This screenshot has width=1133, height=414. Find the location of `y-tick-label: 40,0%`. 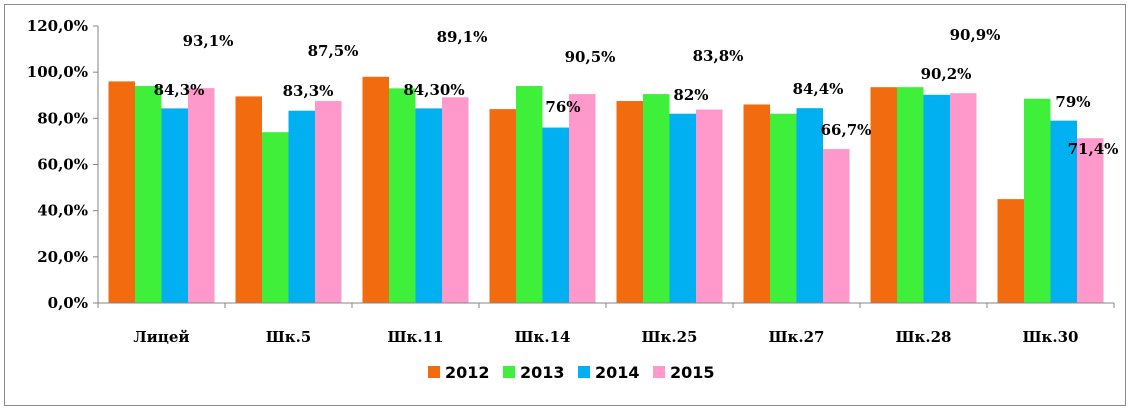

y-tick-label: 40,0% is located at coordinates (62, 211).